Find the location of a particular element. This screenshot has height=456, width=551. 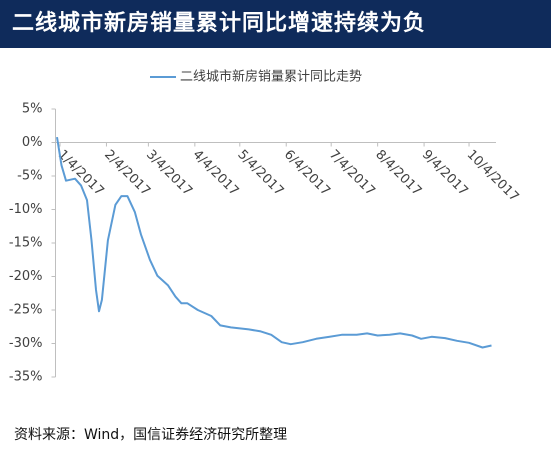

x-tick-label: 8/4/2017 is located at coordinates (398, 173).